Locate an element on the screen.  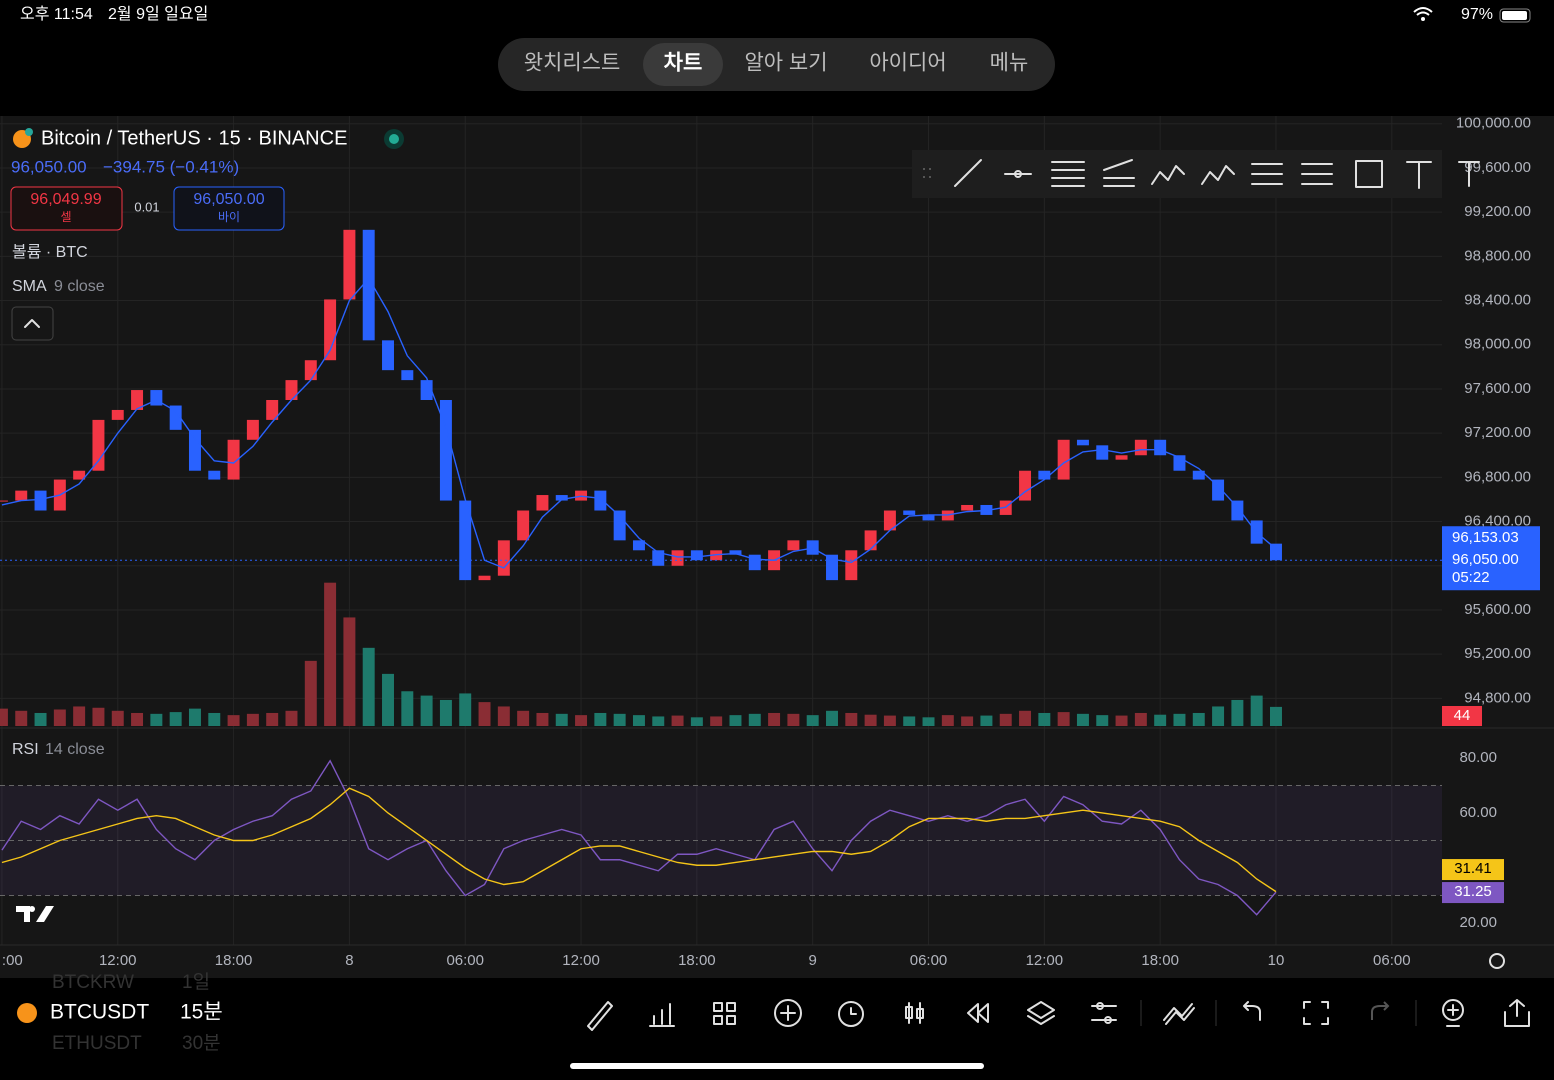
compare-button is located at coordinates (1179, 1014).